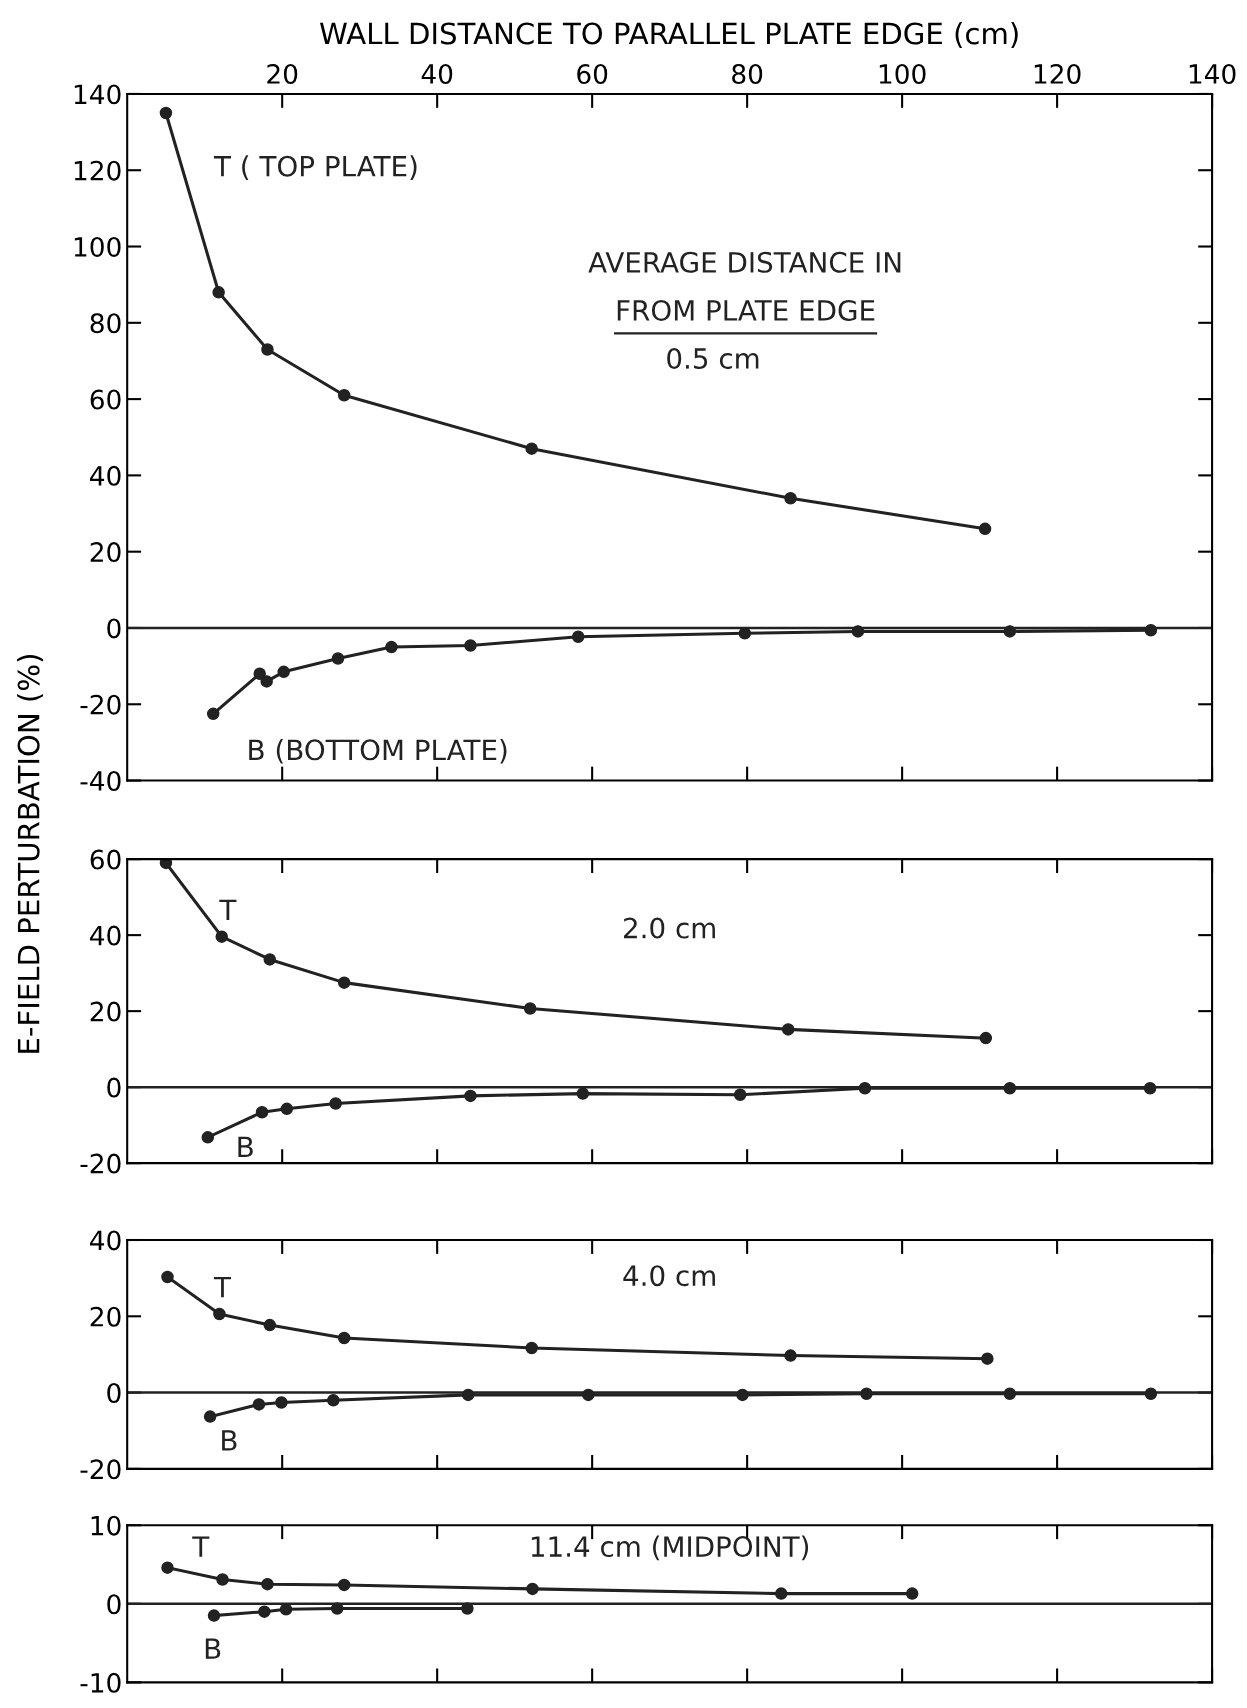 Image resolution: width=1247 pixels, height=1708 pixels. Describe the element at coordinates (97, 246) in the screenshot. I see `y-tick-label: 100` at that location.